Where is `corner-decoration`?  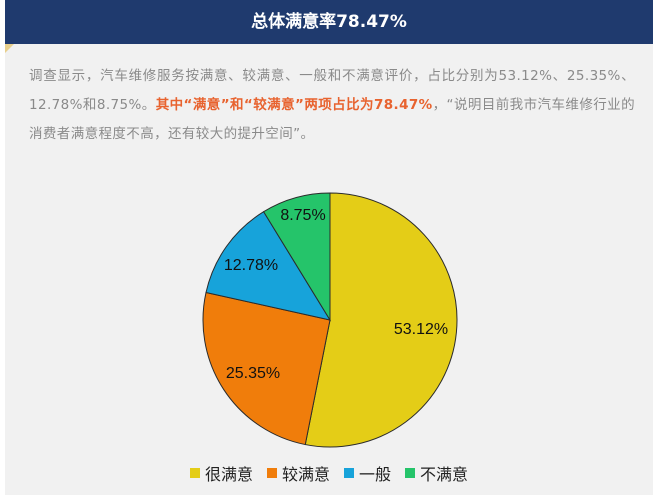
corner-decoration is located at coordinates (9, 48).